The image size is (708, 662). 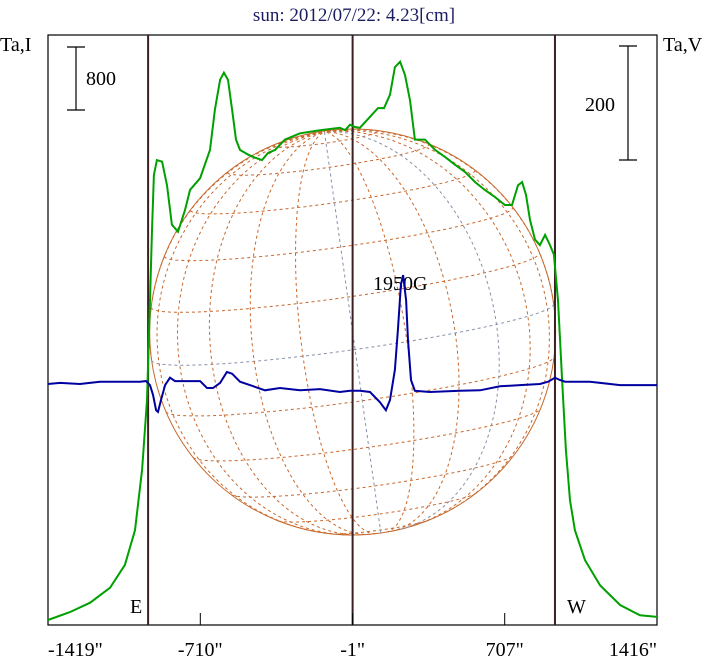 I want to click on x-tick-label: 707", so click(x=505, y=650).